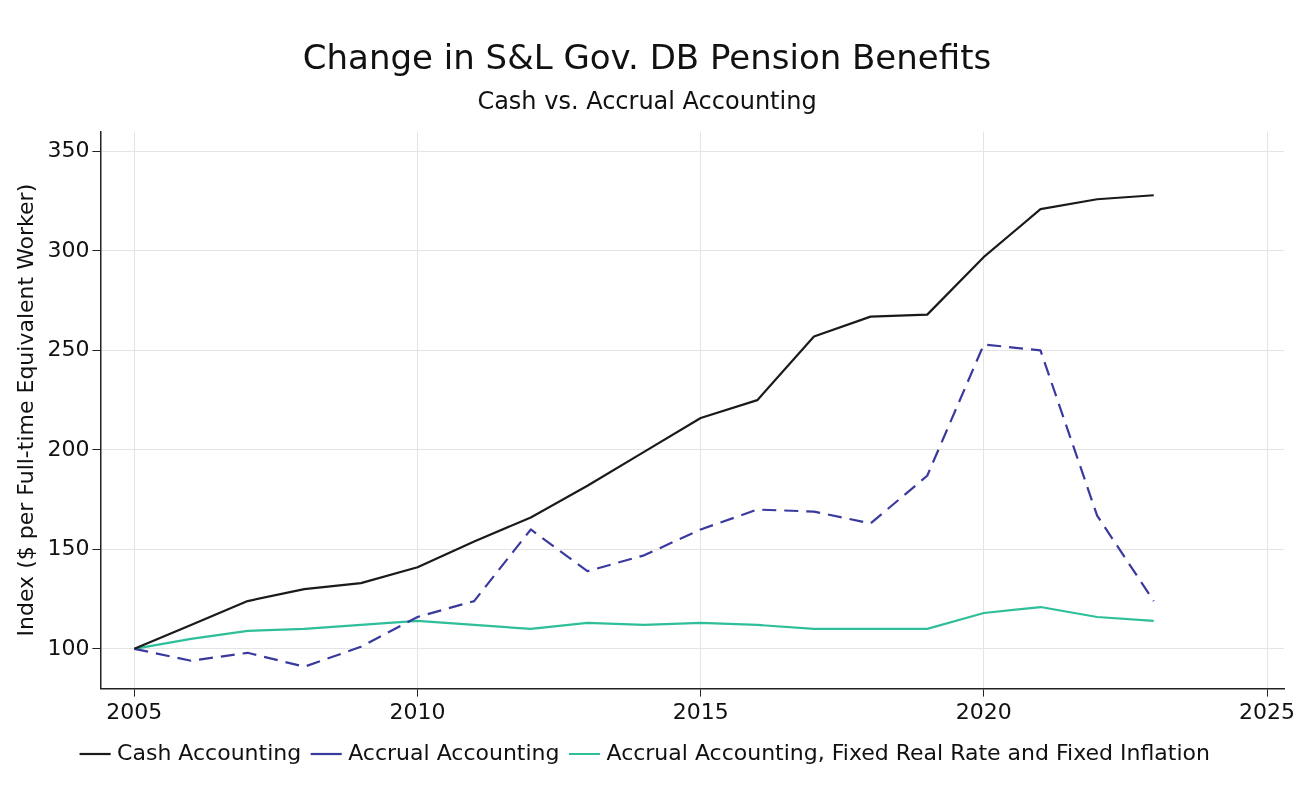  I want to click on legend-label: Cash Accounting, so click(209, 752).